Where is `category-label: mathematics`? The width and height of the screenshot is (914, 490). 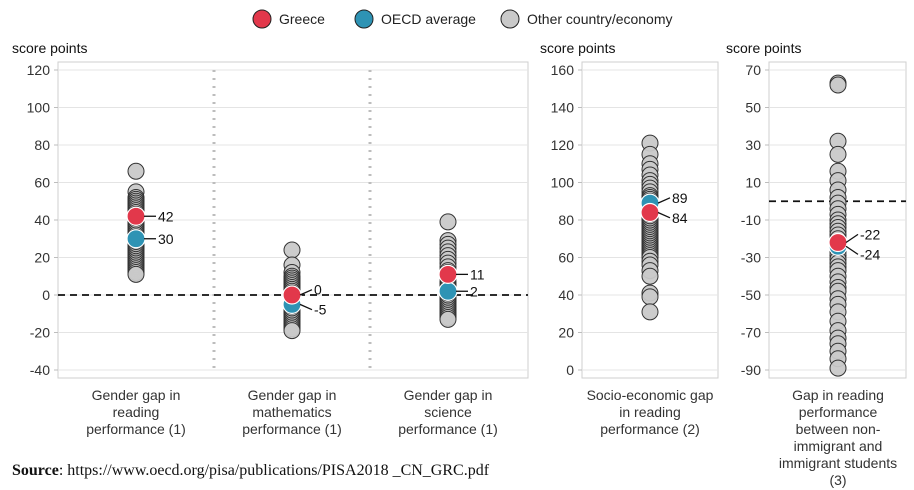
category-label: mathematics is located at coordinates (291, 412).